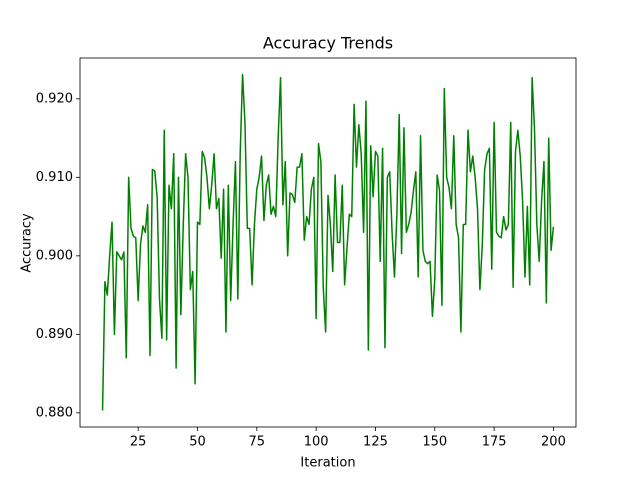 This screenshot has width=640, height=480. I want to click on x-axis-label: Iteration, so click(327, 463).